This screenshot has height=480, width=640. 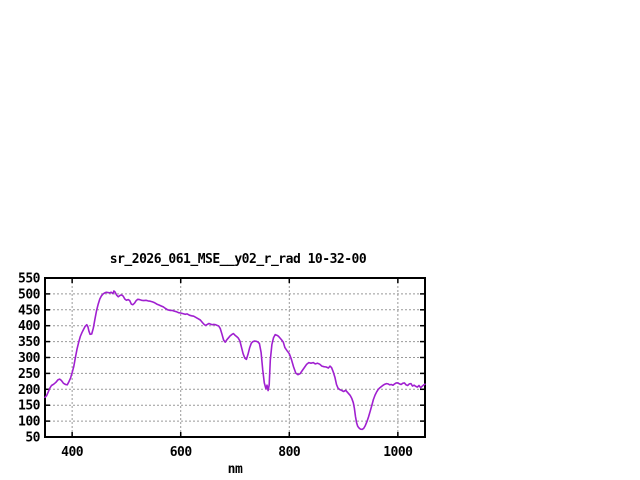 What do you see at coordinates (398, 452) in the screenshot?
I see `x-tick-label: 1000` at bounding box center [398, 452].